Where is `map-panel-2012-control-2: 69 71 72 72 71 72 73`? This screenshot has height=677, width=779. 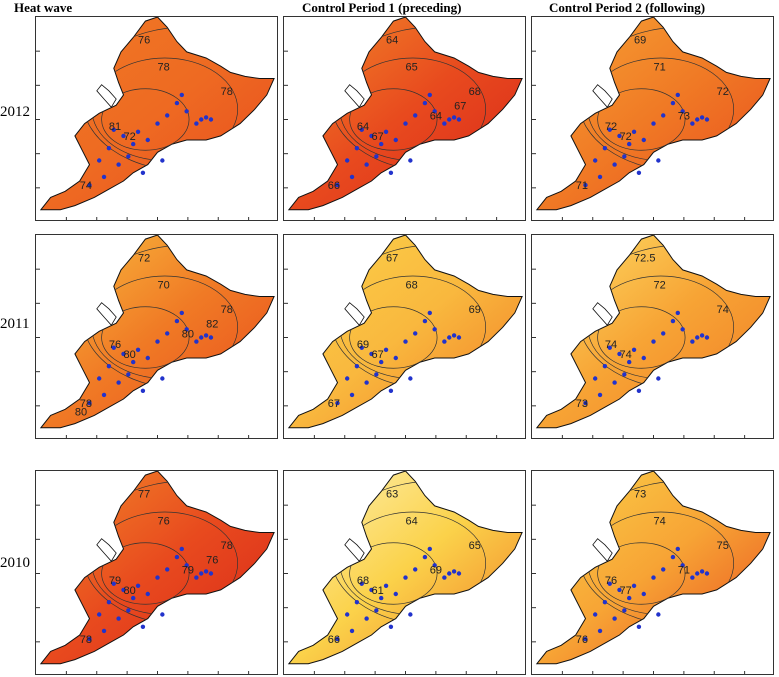
map-panel-2012-control-2: 69 71 72 72 71 72 73 is located at coordinates (652, 118).